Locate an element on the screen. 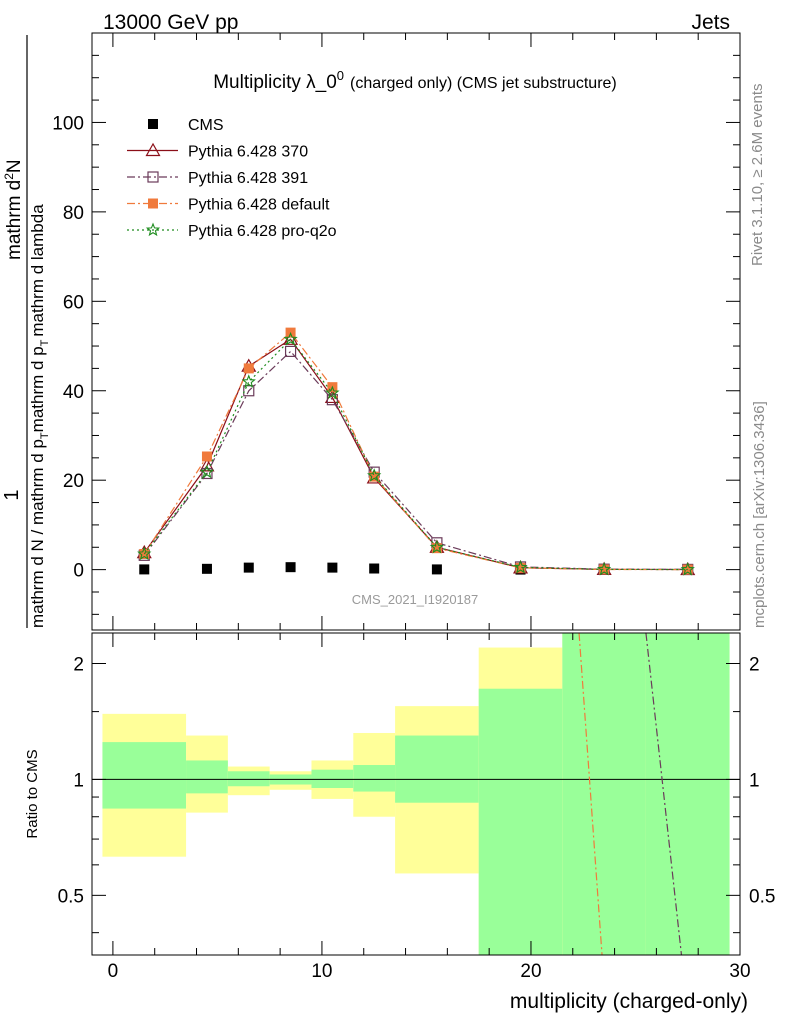 The width and height of the screenshot is (786, 1024). title-suffix: (charged only) (CMS jet substructure) is located at coordinates (483, 83).